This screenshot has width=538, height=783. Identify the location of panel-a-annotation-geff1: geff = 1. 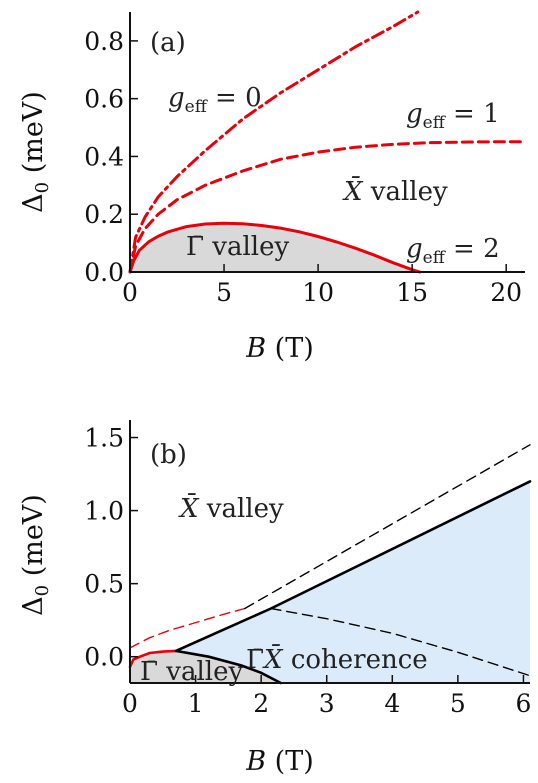
(453, 116).